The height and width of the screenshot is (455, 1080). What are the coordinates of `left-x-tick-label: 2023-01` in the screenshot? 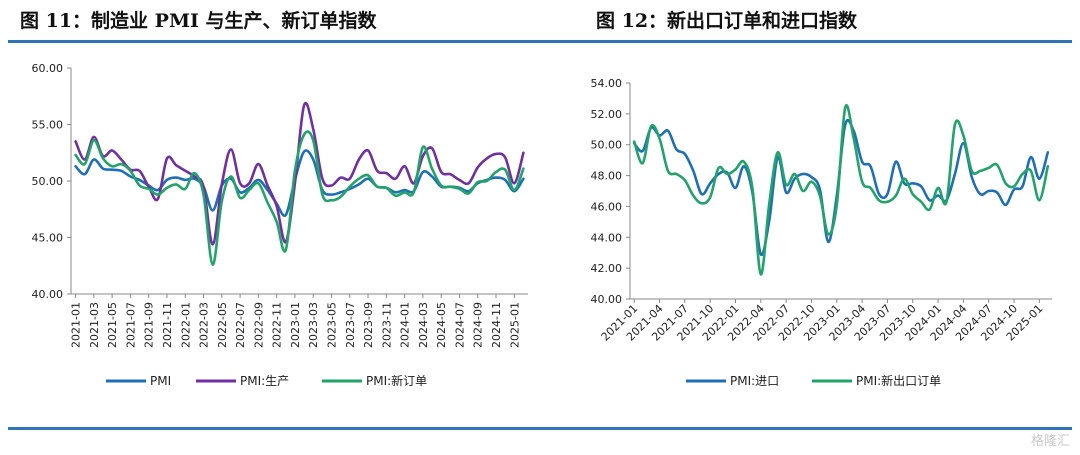 It's located at (295, 325).